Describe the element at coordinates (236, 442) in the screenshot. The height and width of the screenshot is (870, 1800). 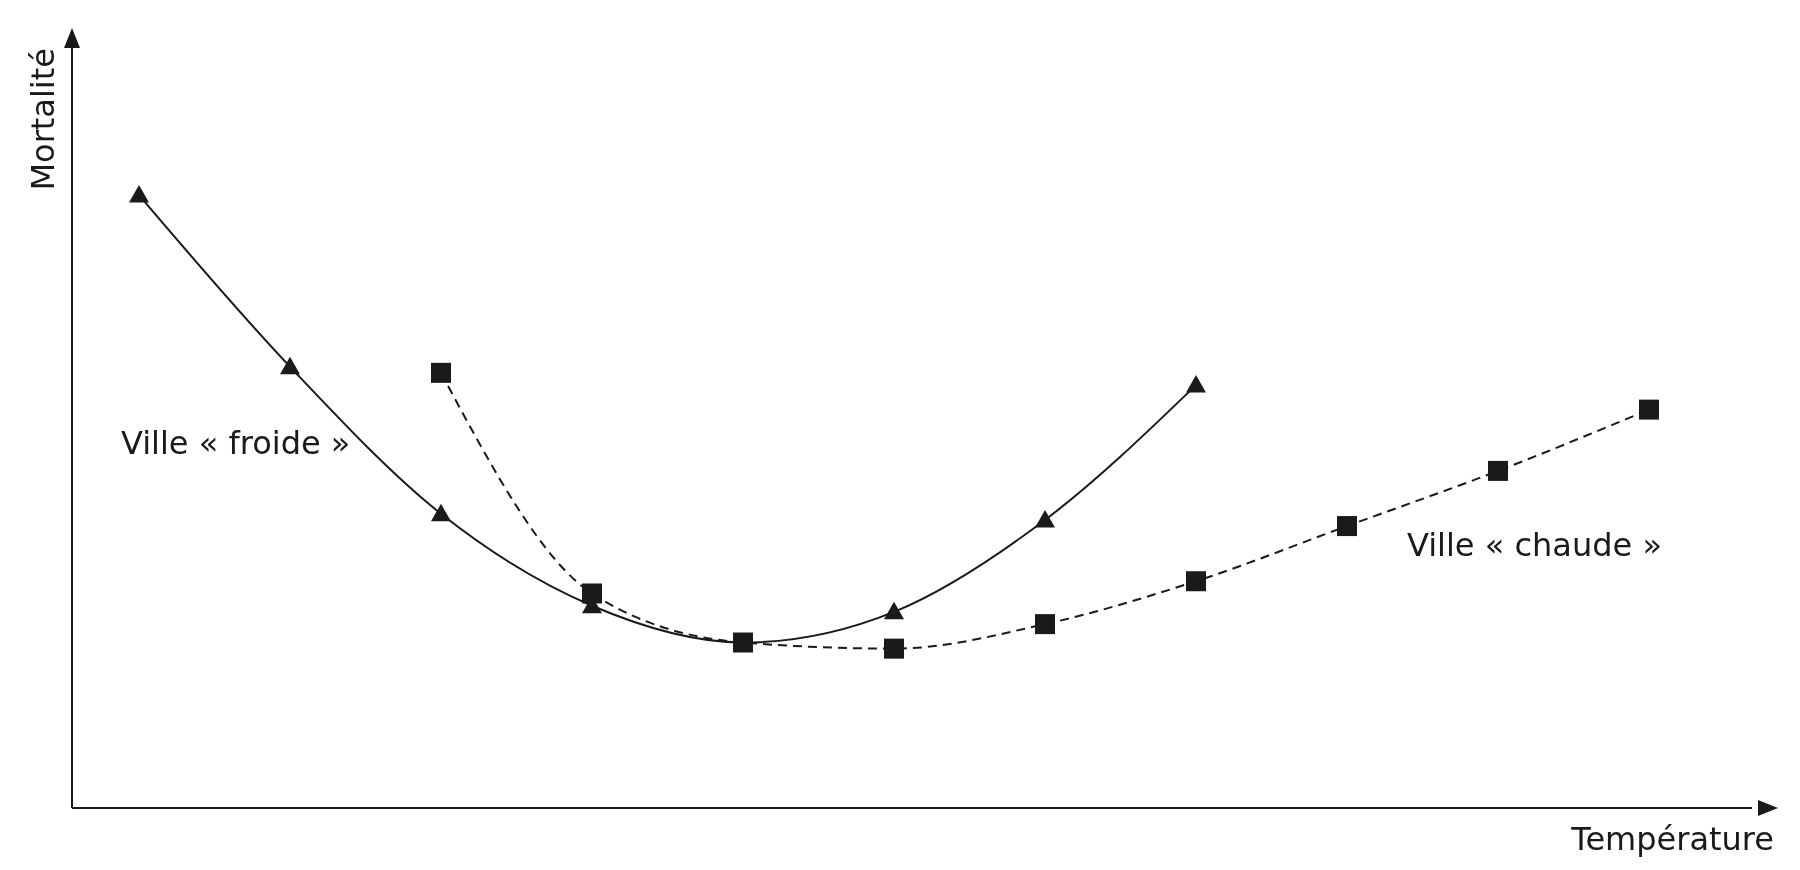
I see `series-label: Ville « froide »` at that location.